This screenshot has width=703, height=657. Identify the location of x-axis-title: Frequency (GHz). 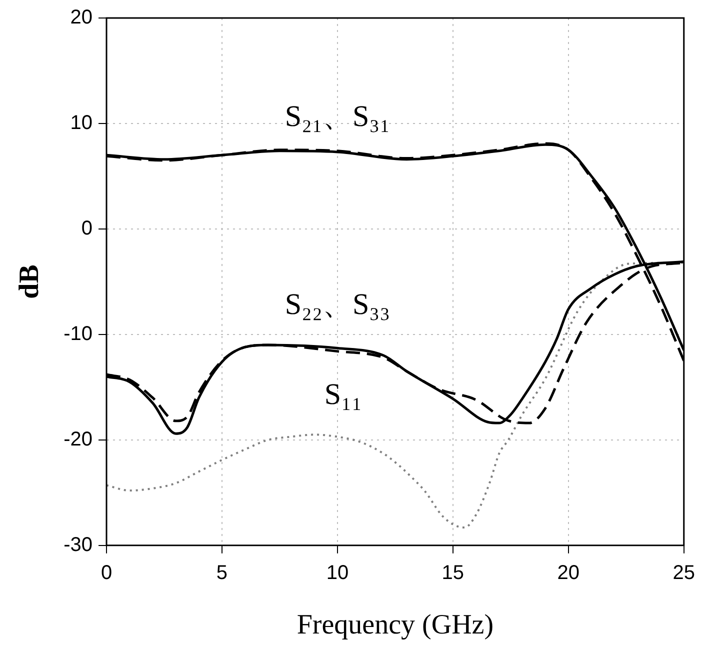
(395, 625).